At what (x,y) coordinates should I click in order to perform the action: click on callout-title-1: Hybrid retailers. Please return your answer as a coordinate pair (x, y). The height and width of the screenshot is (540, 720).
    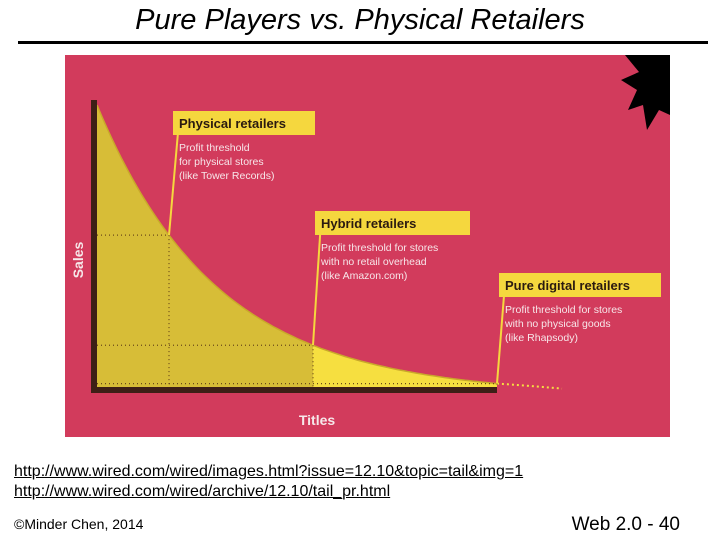
    Looking at the image, I should click on (368, 223).